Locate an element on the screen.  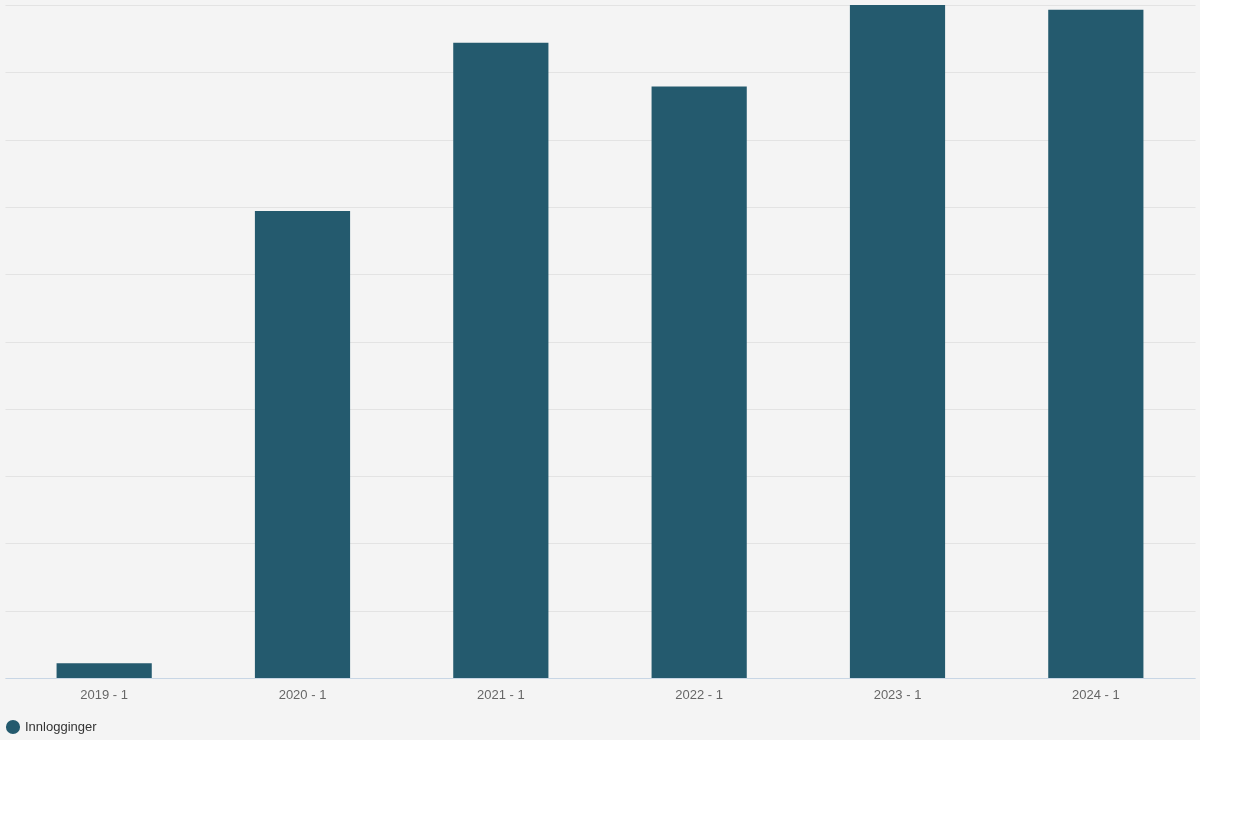
x-tick-label: 2021 - 1 is located at coordinates (500, 694).